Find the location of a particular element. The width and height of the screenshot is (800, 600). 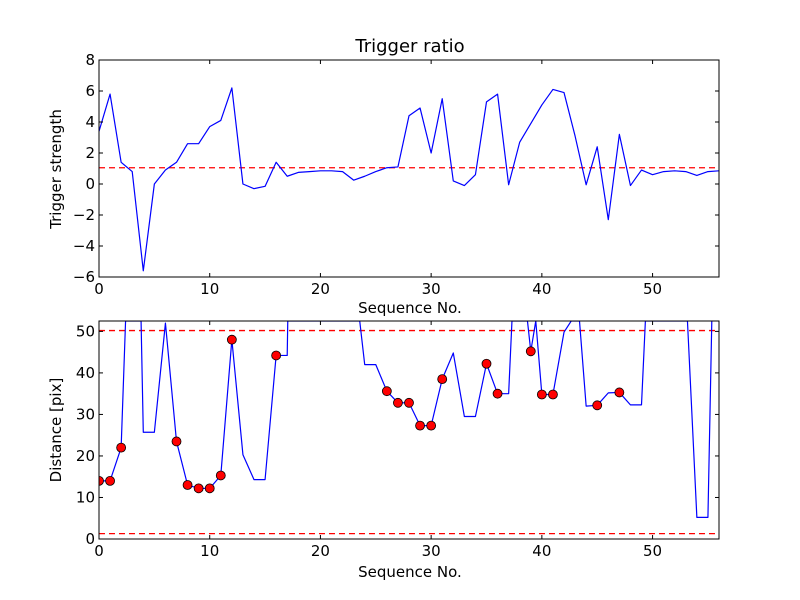

bottom-chart-x-tick-label: 50 is located at coordinates (652, 551).